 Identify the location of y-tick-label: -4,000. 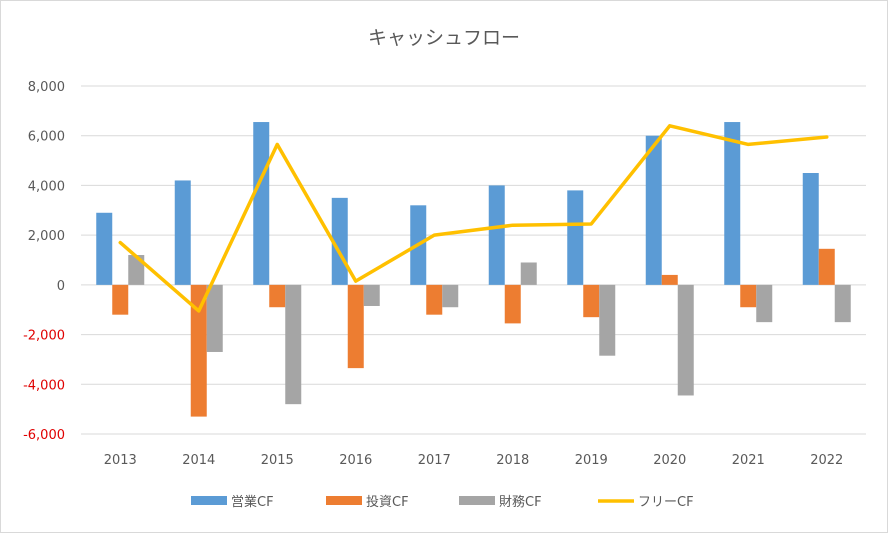
(44, 385).